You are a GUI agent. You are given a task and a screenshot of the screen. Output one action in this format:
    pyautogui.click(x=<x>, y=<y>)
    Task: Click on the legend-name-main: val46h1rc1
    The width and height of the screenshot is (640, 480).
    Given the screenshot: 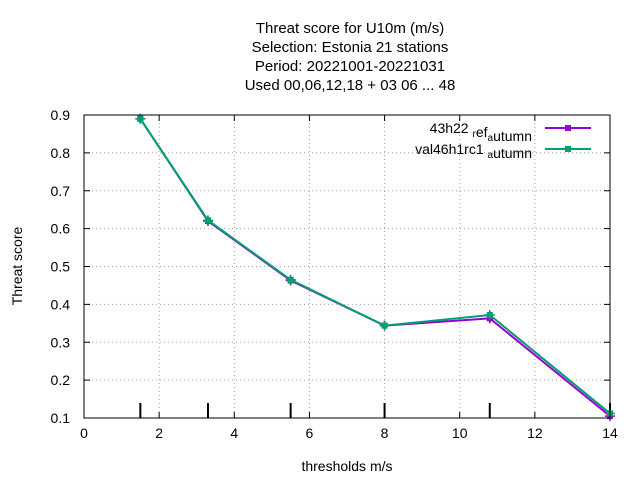 What is the action you would take?
    pyautogui.click(x=451, y=149)
    